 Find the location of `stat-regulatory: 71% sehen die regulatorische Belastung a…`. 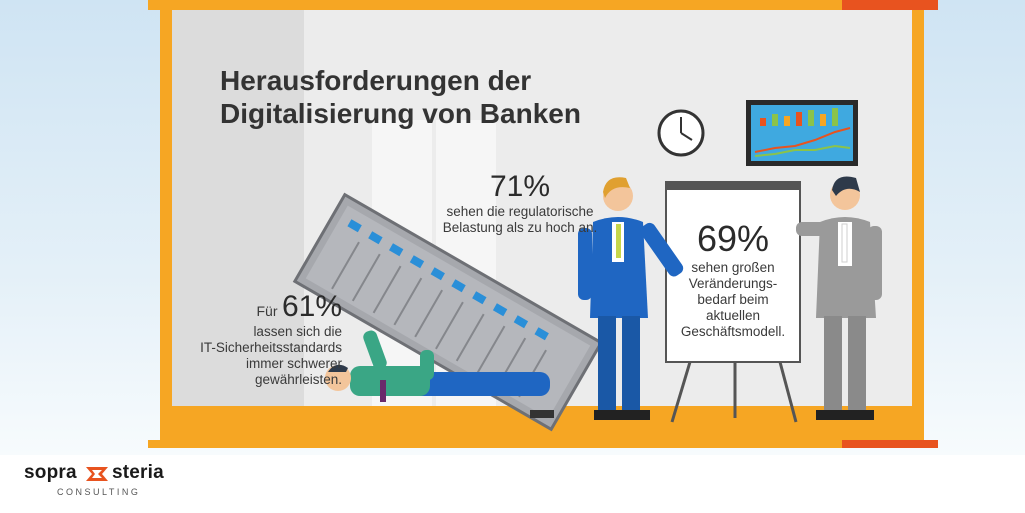

stat-regulatory: 71% sehen die regulatorische Belastung a… is located at coordinates (520, 203).